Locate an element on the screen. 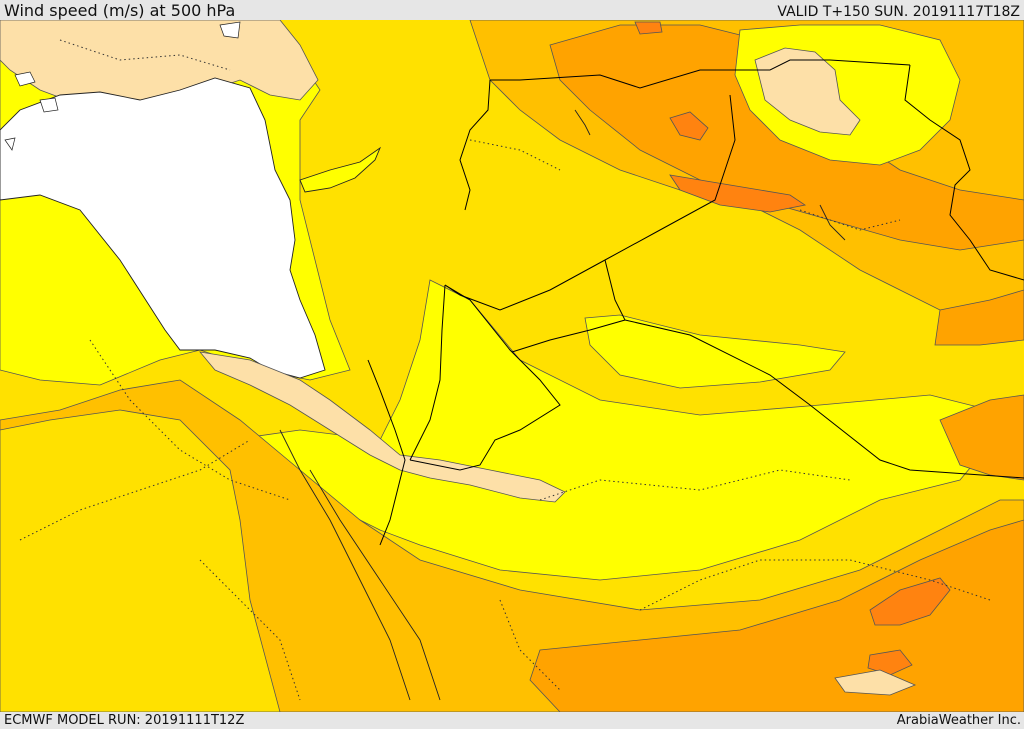 Image resolution: width=1024 pixels, height=729 pixels. field-light-egypt is located at coordinates (382, 427).